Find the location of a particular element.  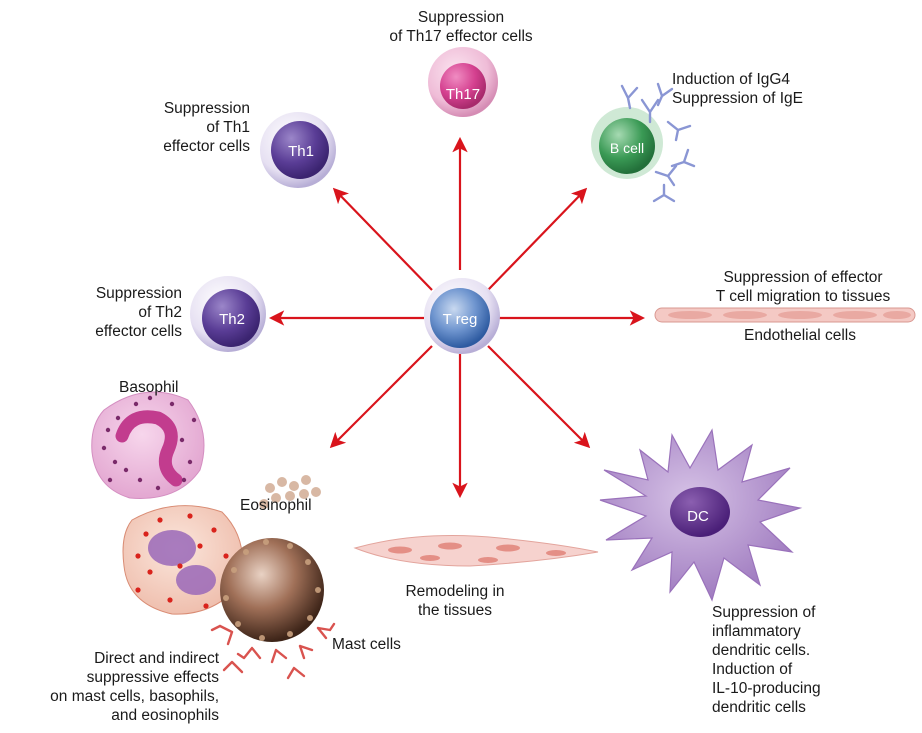

eosinophil is located at coordinates (183, 560).